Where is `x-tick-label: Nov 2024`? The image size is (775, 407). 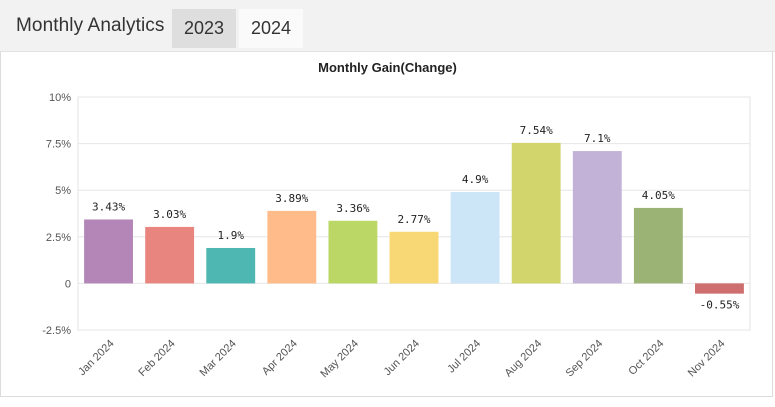
x-tick-label: Nov 2024 is located at coordinates (707, 359).